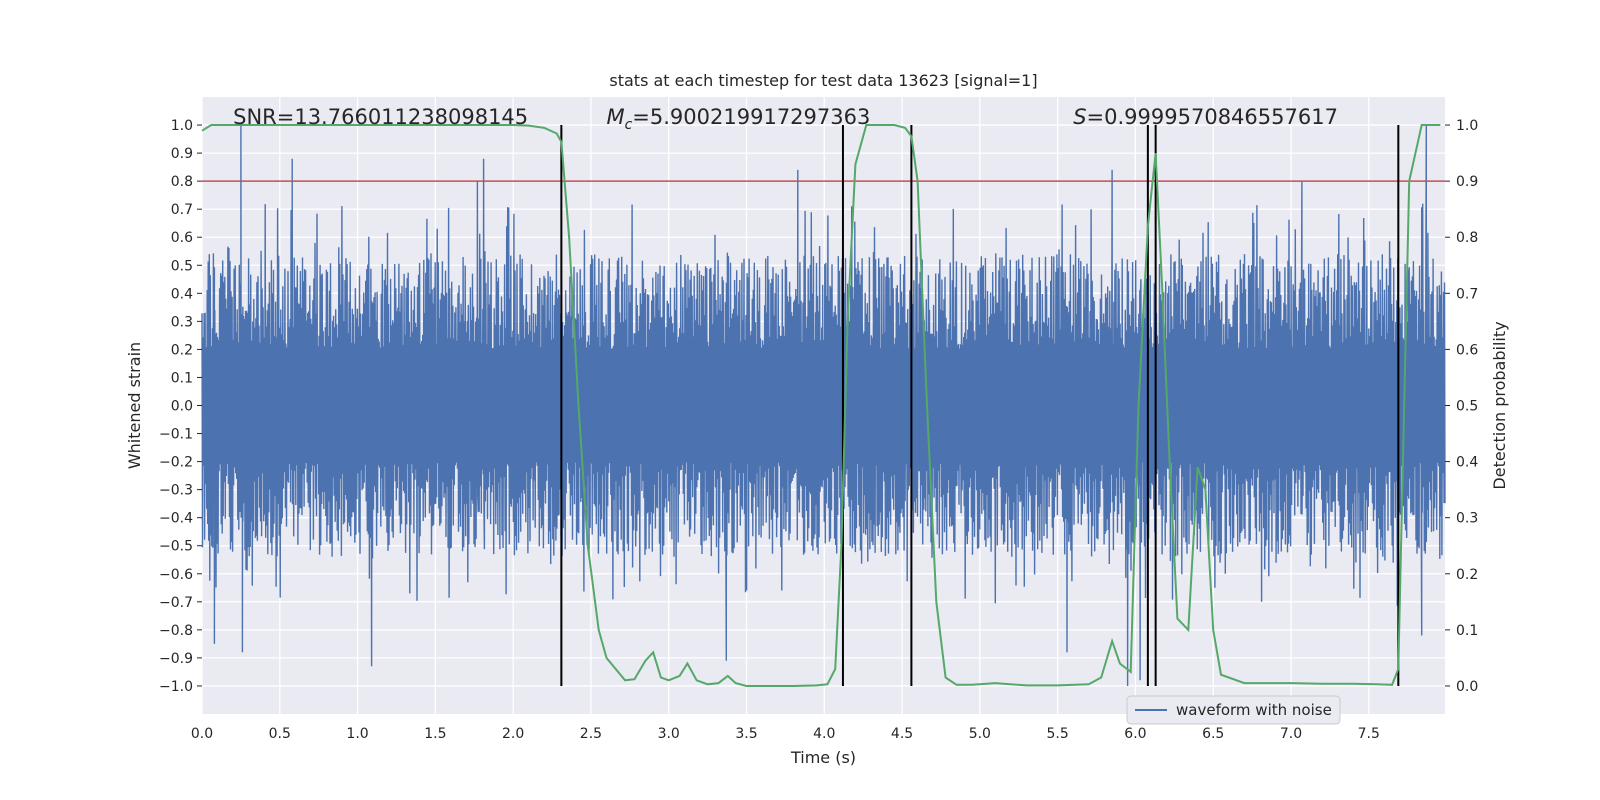 Image resolution: width=1600 pixels, height=800 pixels. Describe the element at coordinates (1467, 126) in the screenshot. I see `y-right-tick-label: 1.0` at that location.